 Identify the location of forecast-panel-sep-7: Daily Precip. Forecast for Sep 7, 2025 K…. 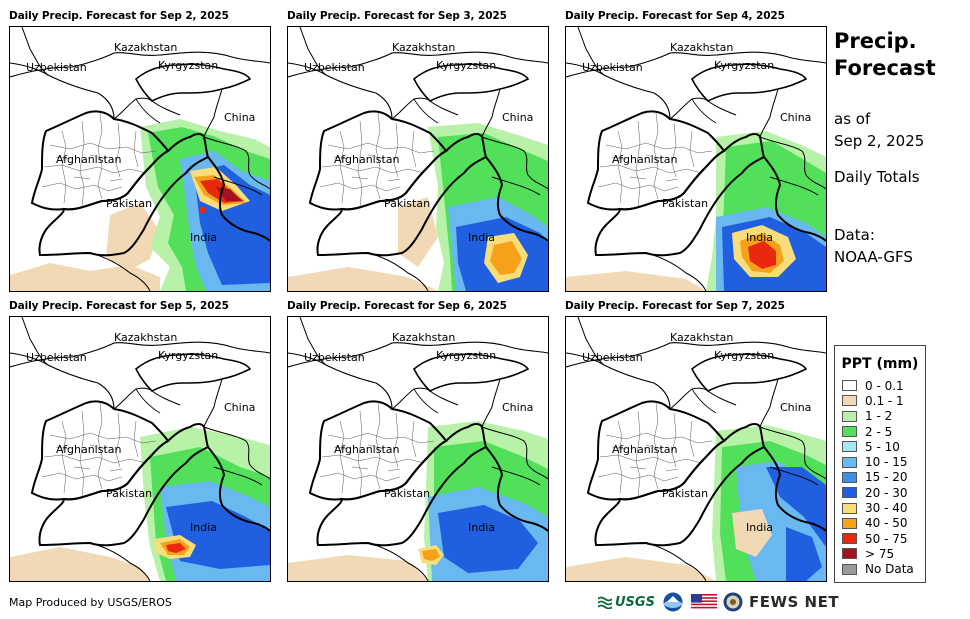
(696, 441).